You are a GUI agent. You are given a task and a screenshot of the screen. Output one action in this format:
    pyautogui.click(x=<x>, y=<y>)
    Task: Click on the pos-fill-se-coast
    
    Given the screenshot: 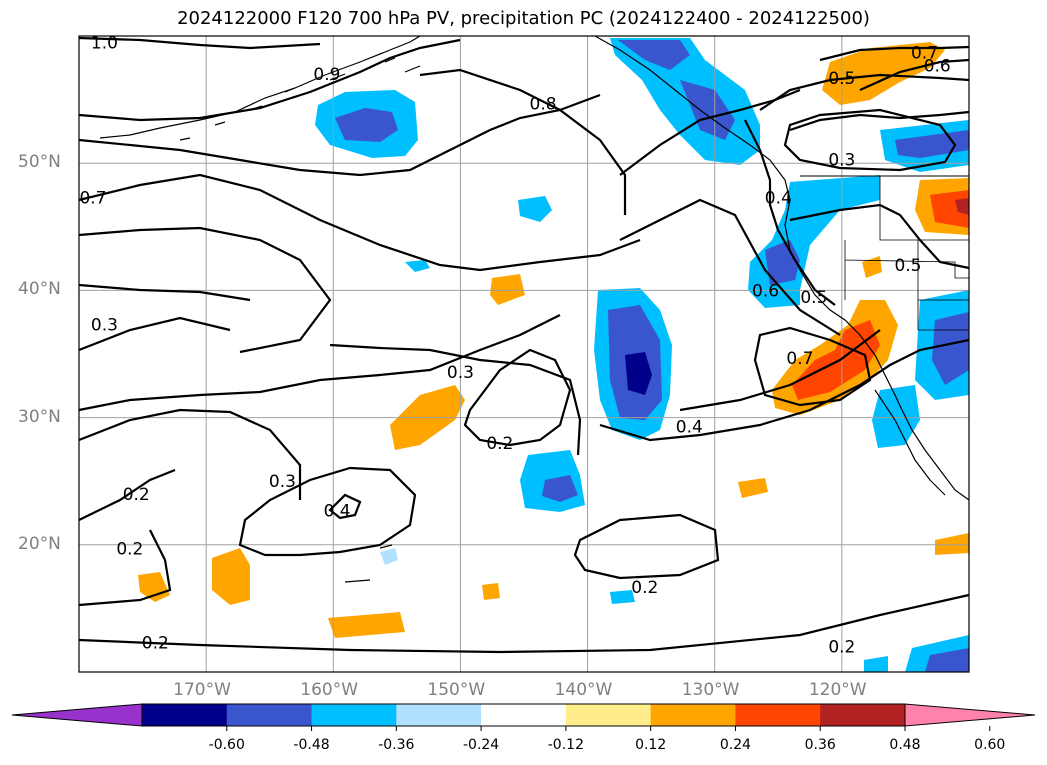 What is the action you would take?
    pyautogui.click(x=952, y=544)
    